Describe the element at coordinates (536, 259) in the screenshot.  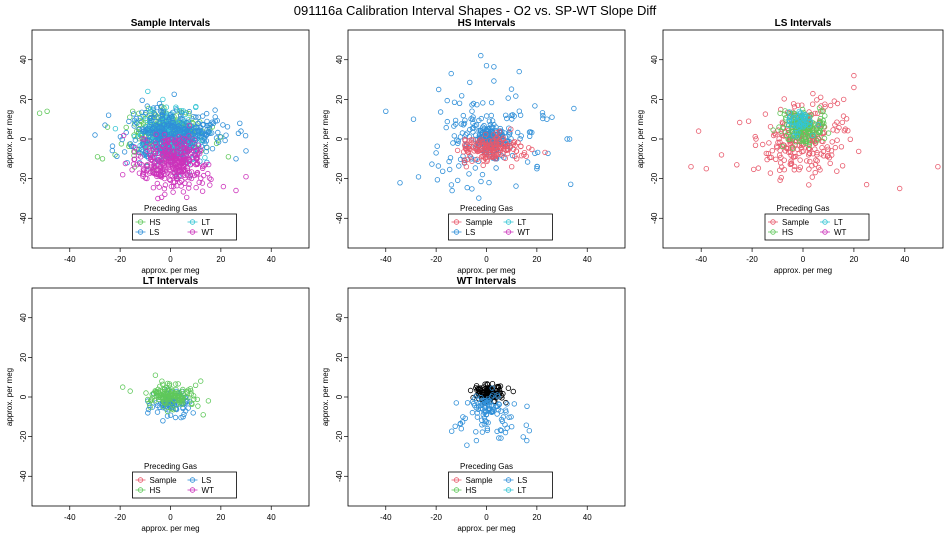
I see `x-tick-label: 20` at that location.